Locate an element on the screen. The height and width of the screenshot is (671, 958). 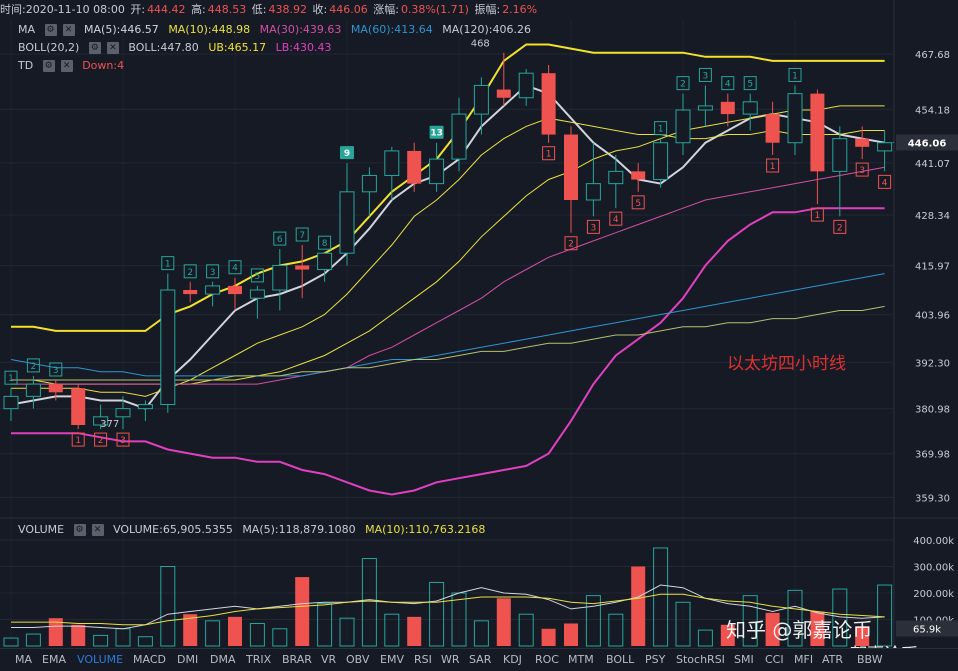
tab-ema: EMA is located at coordinates (54, 659).